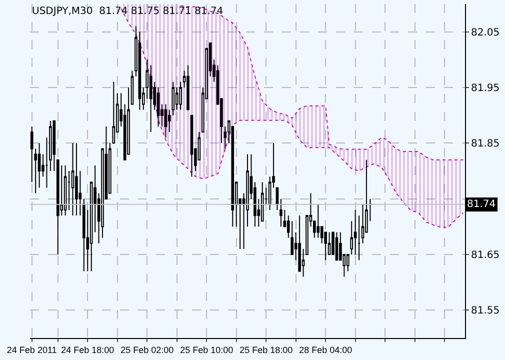 Image resolution: width=505 pixels, height=360 pixels. Describe the element at coordinates (485, 144) in the screenshot. I see `y-tick-label: 81.85` at that location.